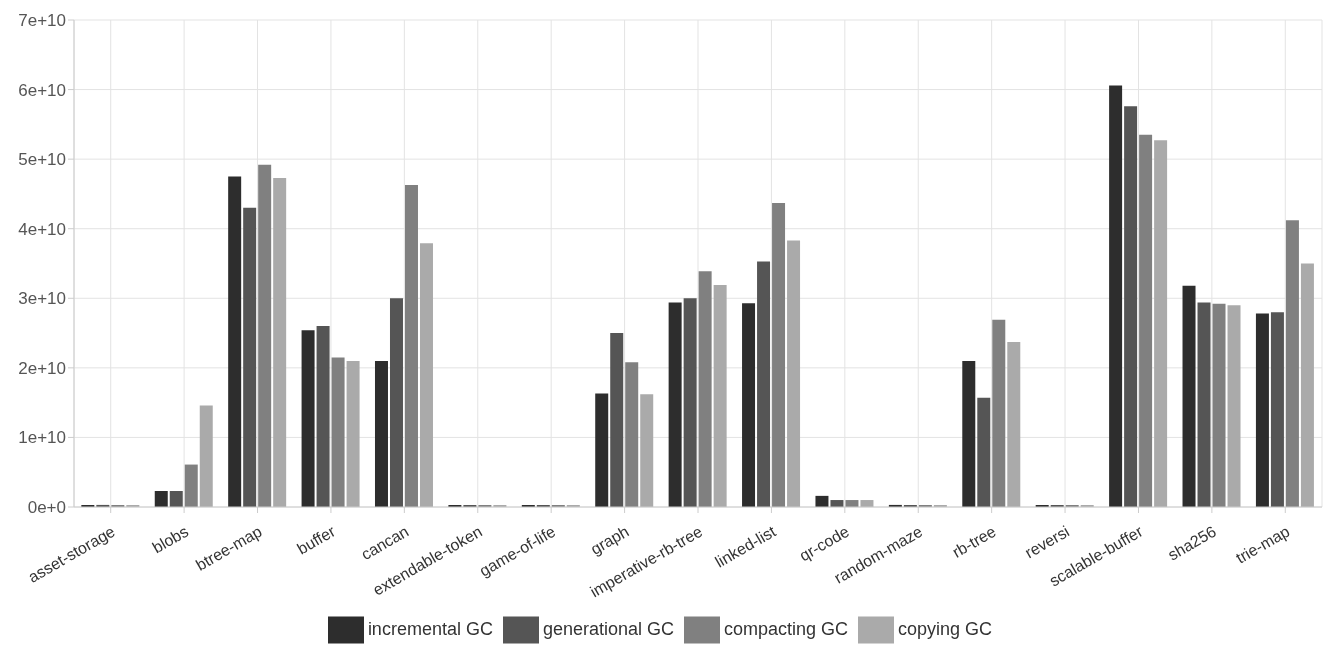  I want to click on legend-label: incremental GC, so click(430, 628).